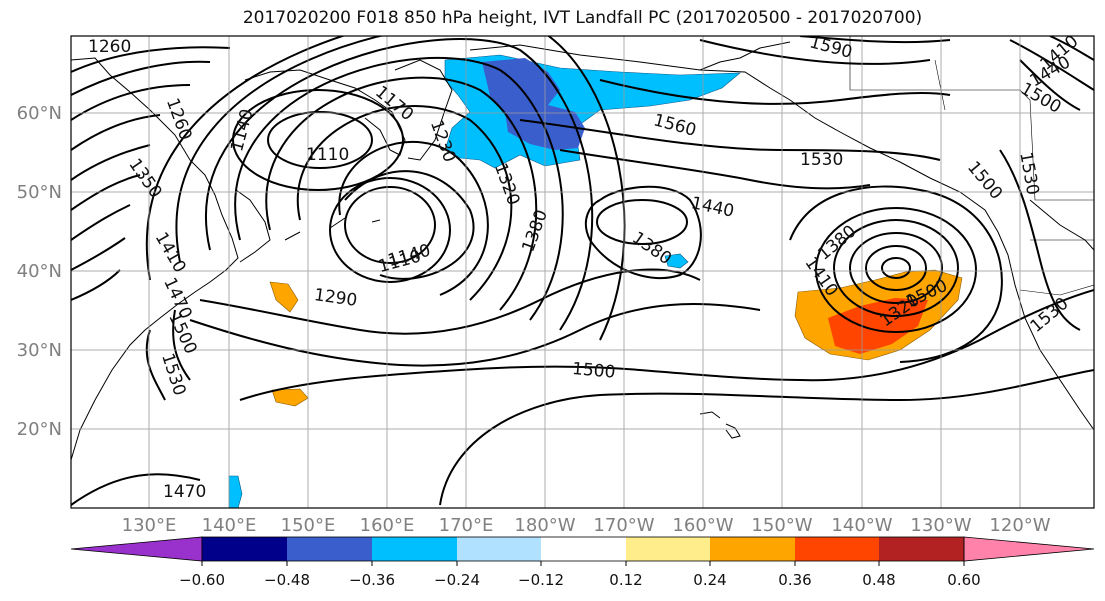  Describe the element at coordinates (1020, 525) in the screenshot. I see `lon-label: 120°W` at that location.